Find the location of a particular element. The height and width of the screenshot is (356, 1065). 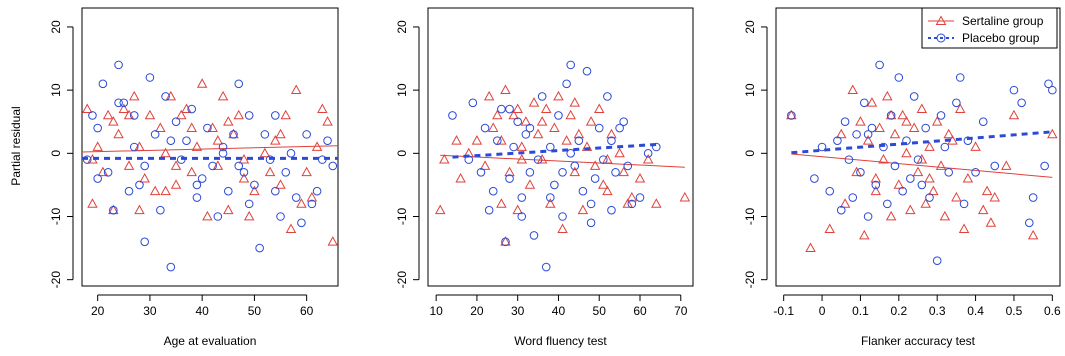

legend-marker-placebo is located at coordinates (941, 38).